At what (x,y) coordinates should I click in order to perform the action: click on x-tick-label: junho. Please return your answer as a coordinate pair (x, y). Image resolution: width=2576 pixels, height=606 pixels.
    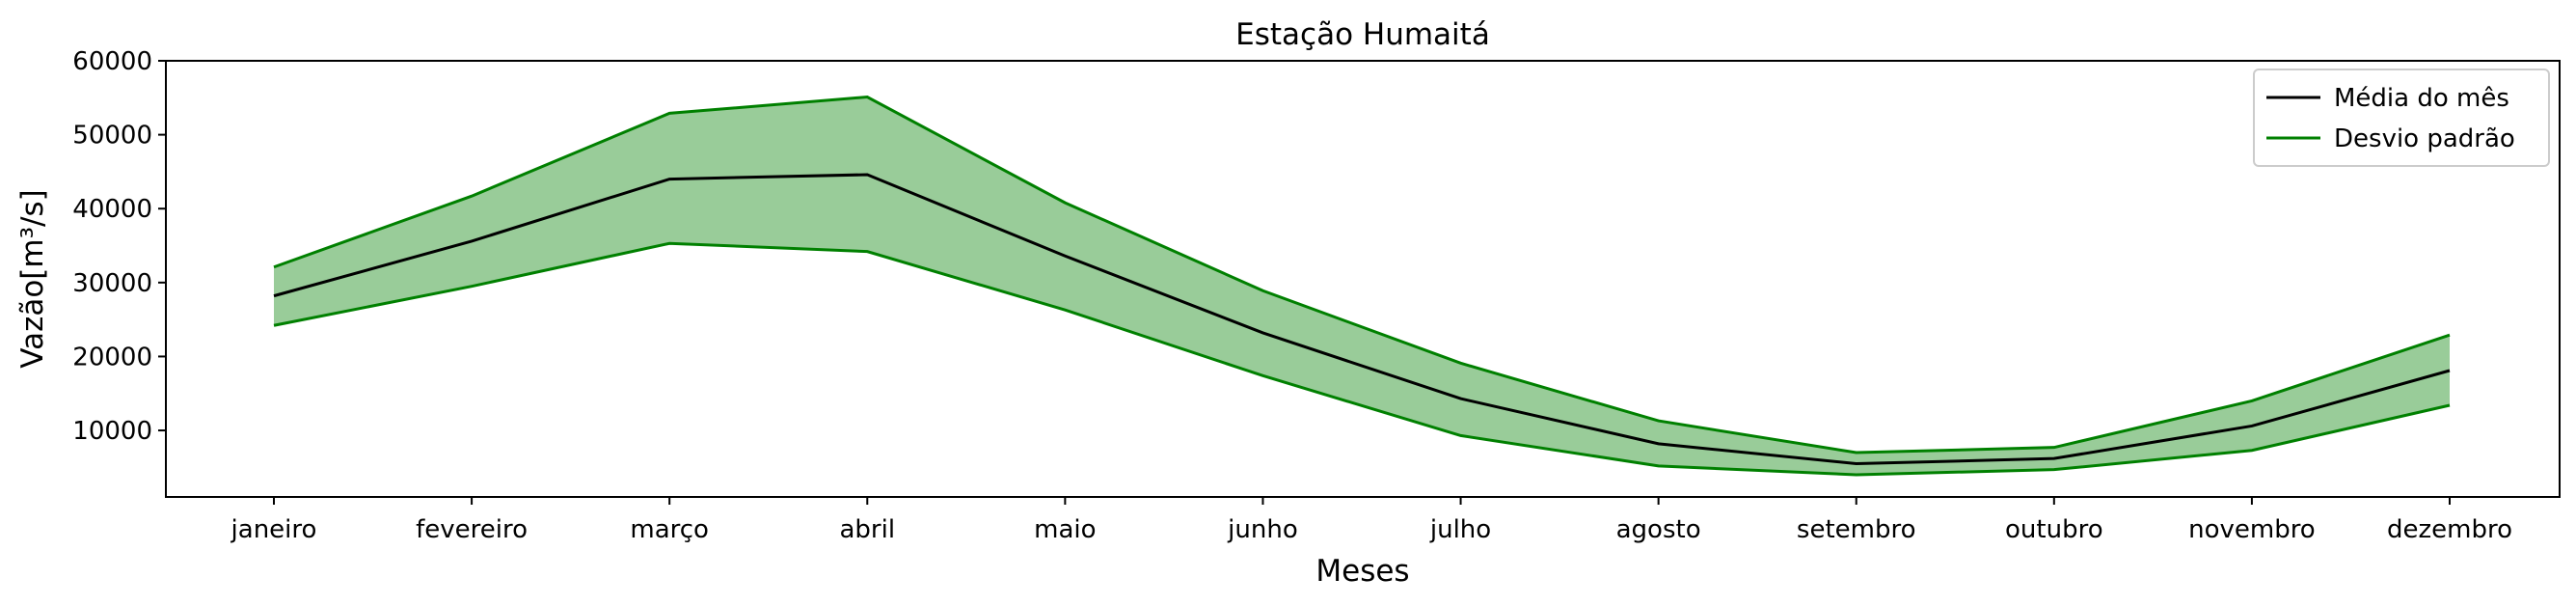
    Looking at the image, I should click on (1262, 530).